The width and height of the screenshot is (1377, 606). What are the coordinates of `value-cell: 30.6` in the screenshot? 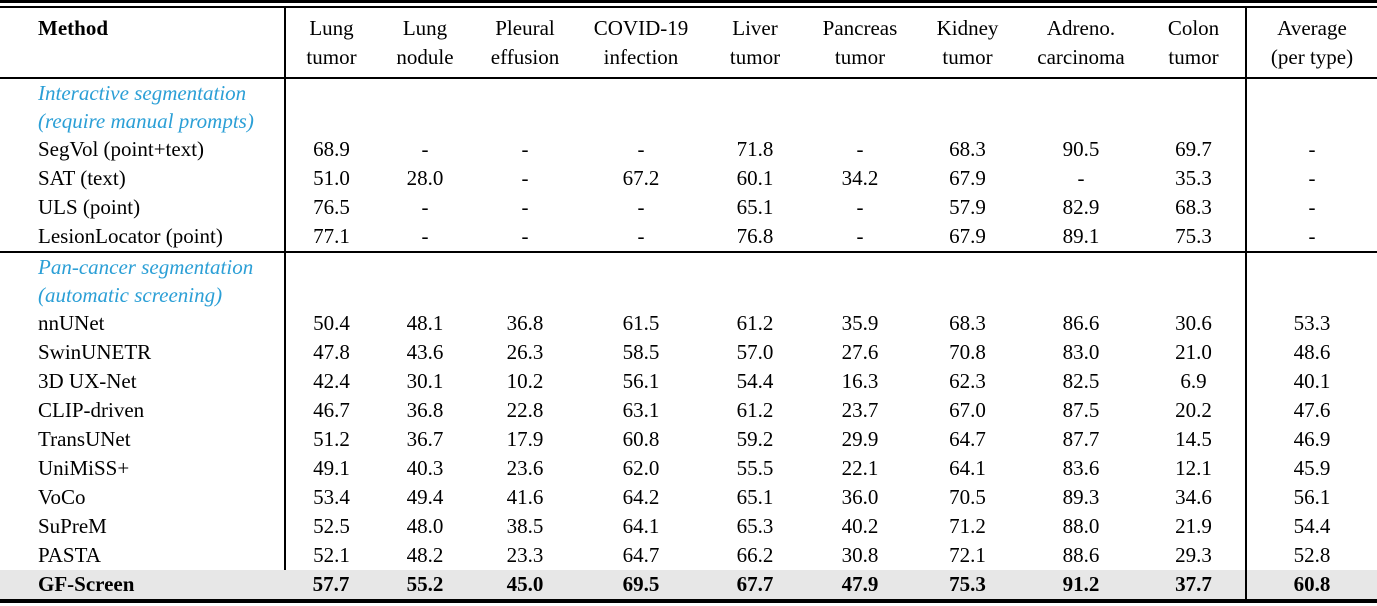 It's located at (1194, 323).